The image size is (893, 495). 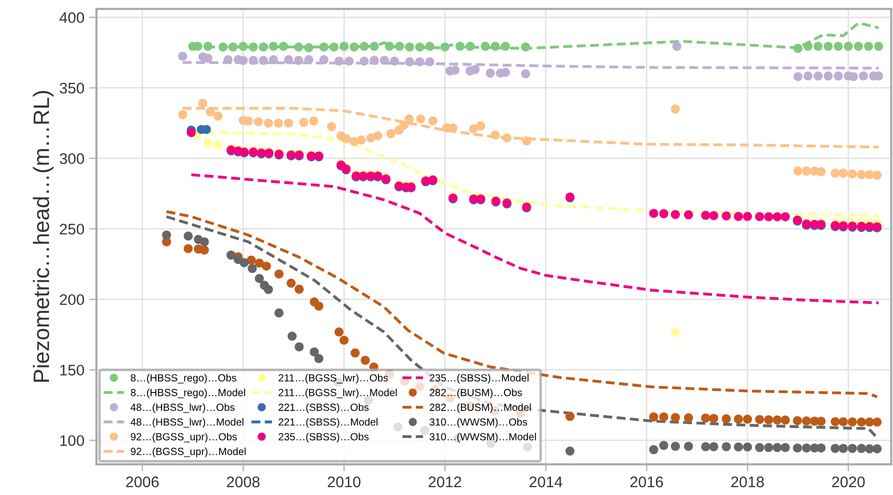 What do you see at coordinates (72, 88) in the screenshot?
I see `y-tick-label: 350` at bounding box center [72, 88].